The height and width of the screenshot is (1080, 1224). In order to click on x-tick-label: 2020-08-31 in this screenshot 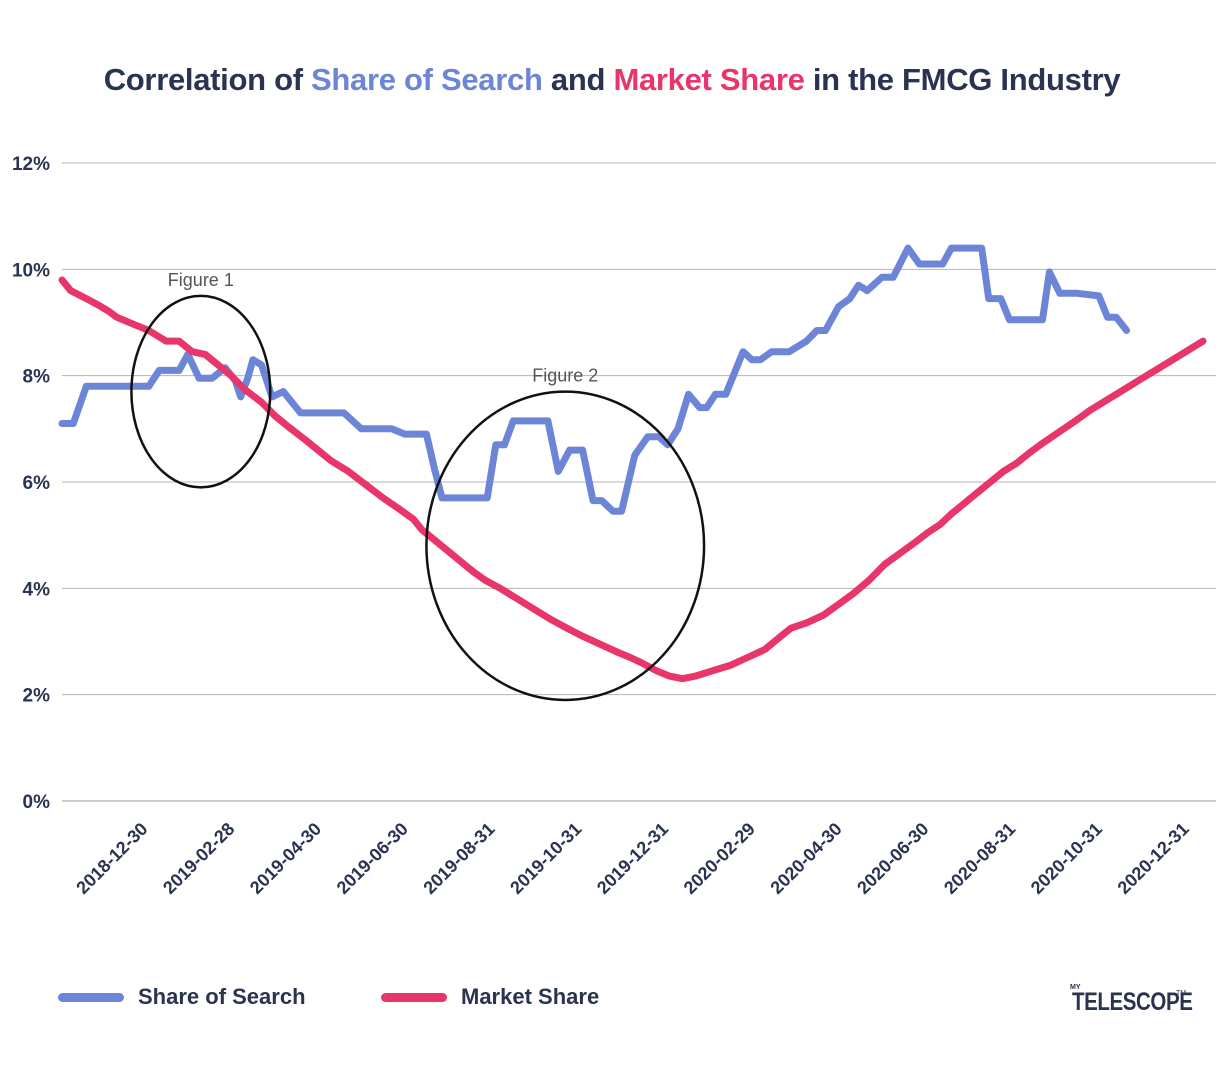, I will do `click(979, 858)`.